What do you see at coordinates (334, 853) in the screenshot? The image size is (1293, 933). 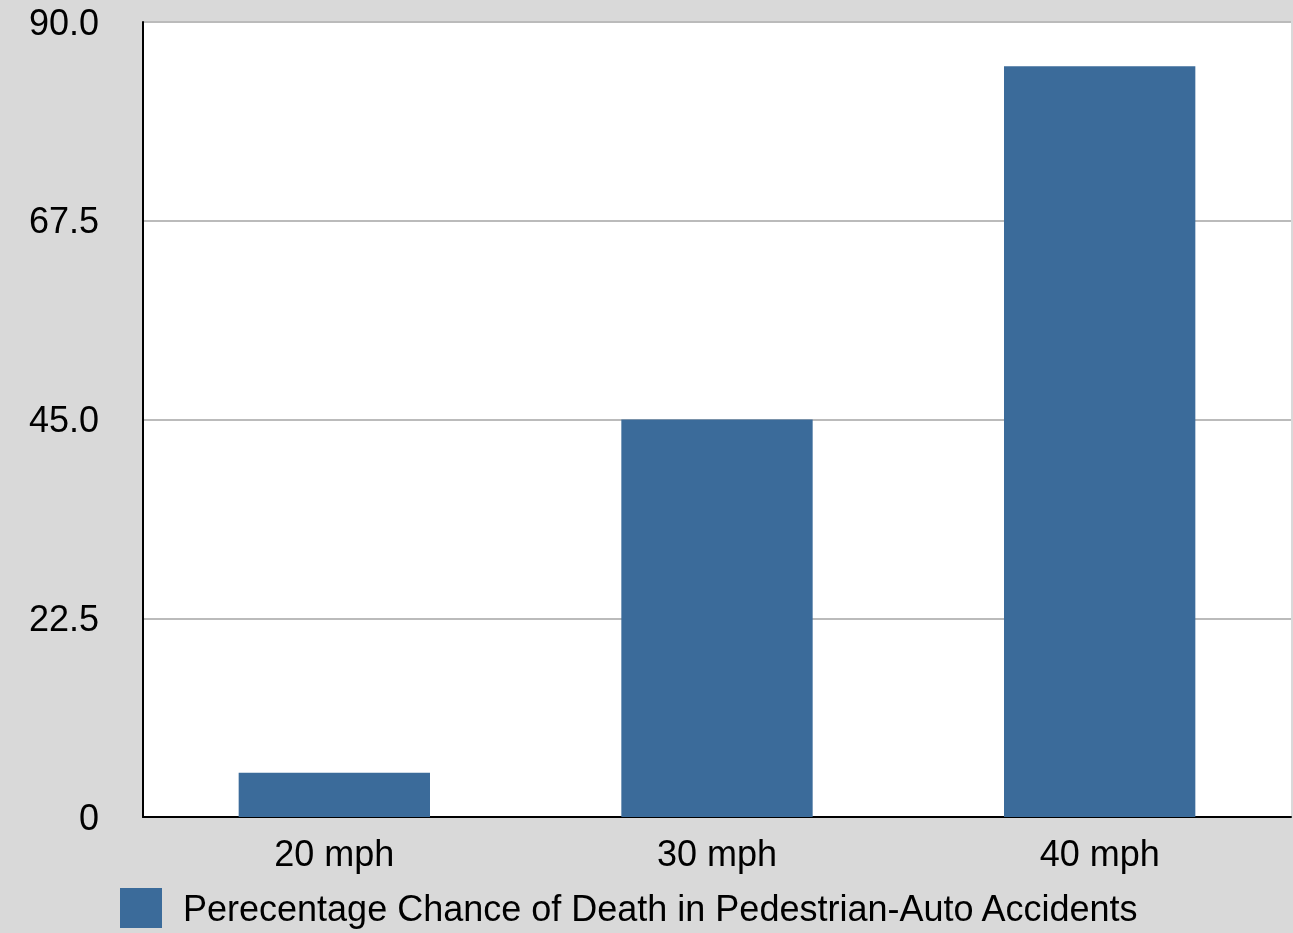 I see `x-tick-label: 20 mph` at bounding box center [334, 853].